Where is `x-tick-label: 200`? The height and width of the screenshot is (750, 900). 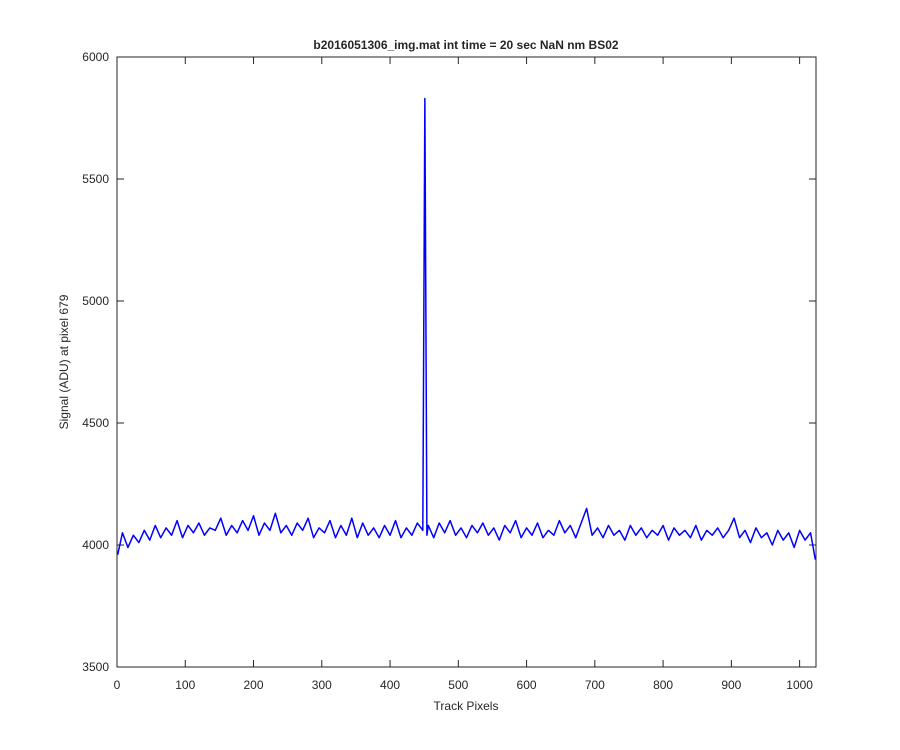 x-tick-label: 200 is located at coordinates (254, 685).